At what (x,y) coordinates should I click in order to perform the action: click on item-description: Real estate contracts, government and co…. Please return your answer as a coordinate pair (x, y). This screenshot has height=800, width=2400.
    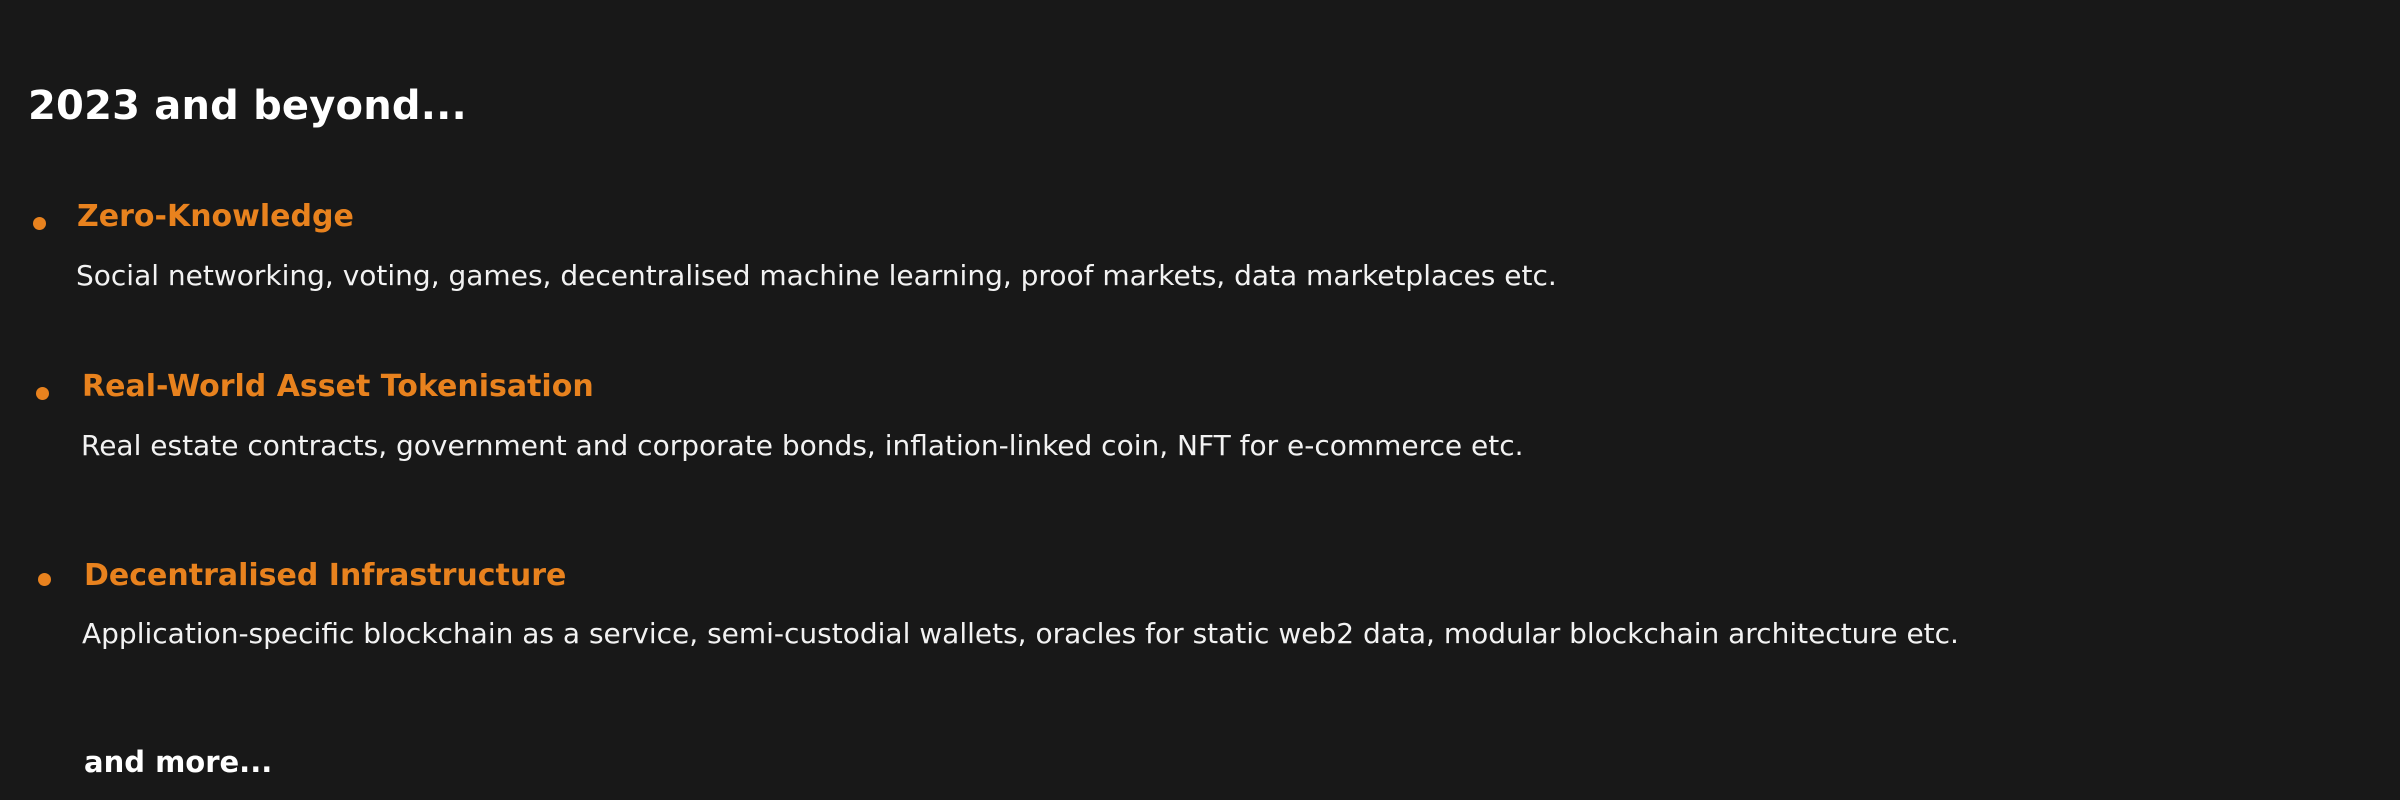
    Looking at the image, I should click on (802, 445).